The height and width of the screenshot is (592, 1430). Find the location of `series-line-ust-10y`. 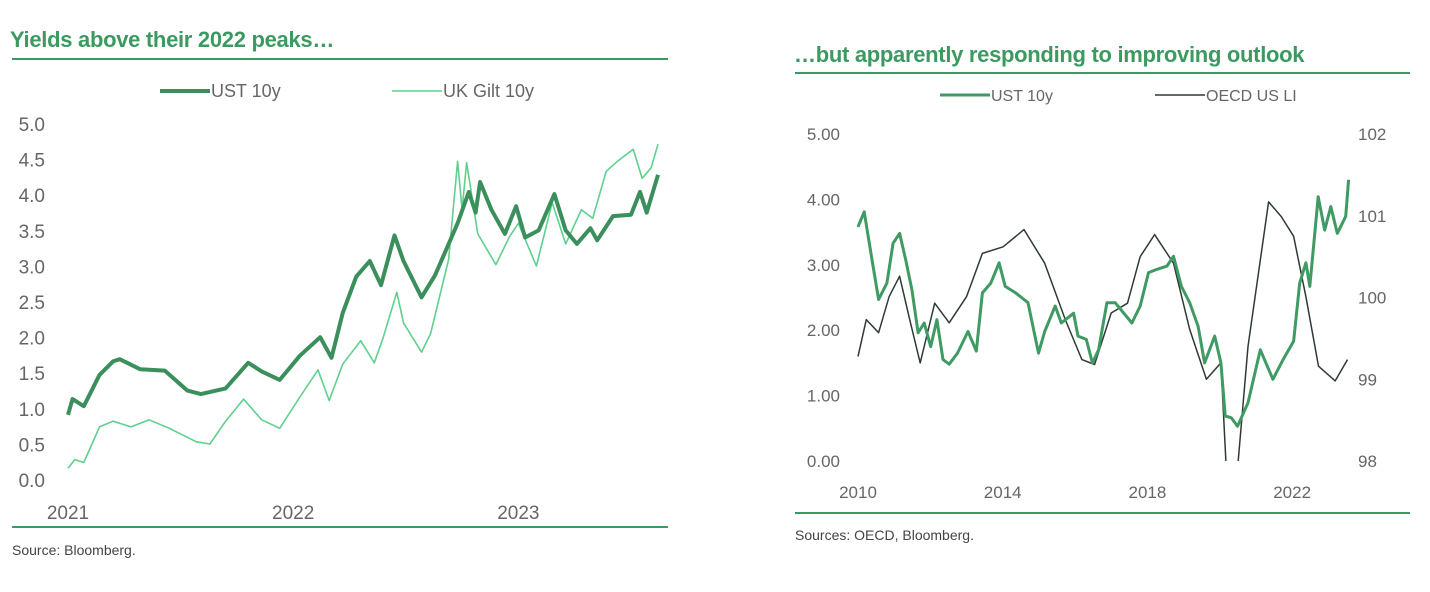

series-line-ust-10y is located at coordinates (1103, 303).